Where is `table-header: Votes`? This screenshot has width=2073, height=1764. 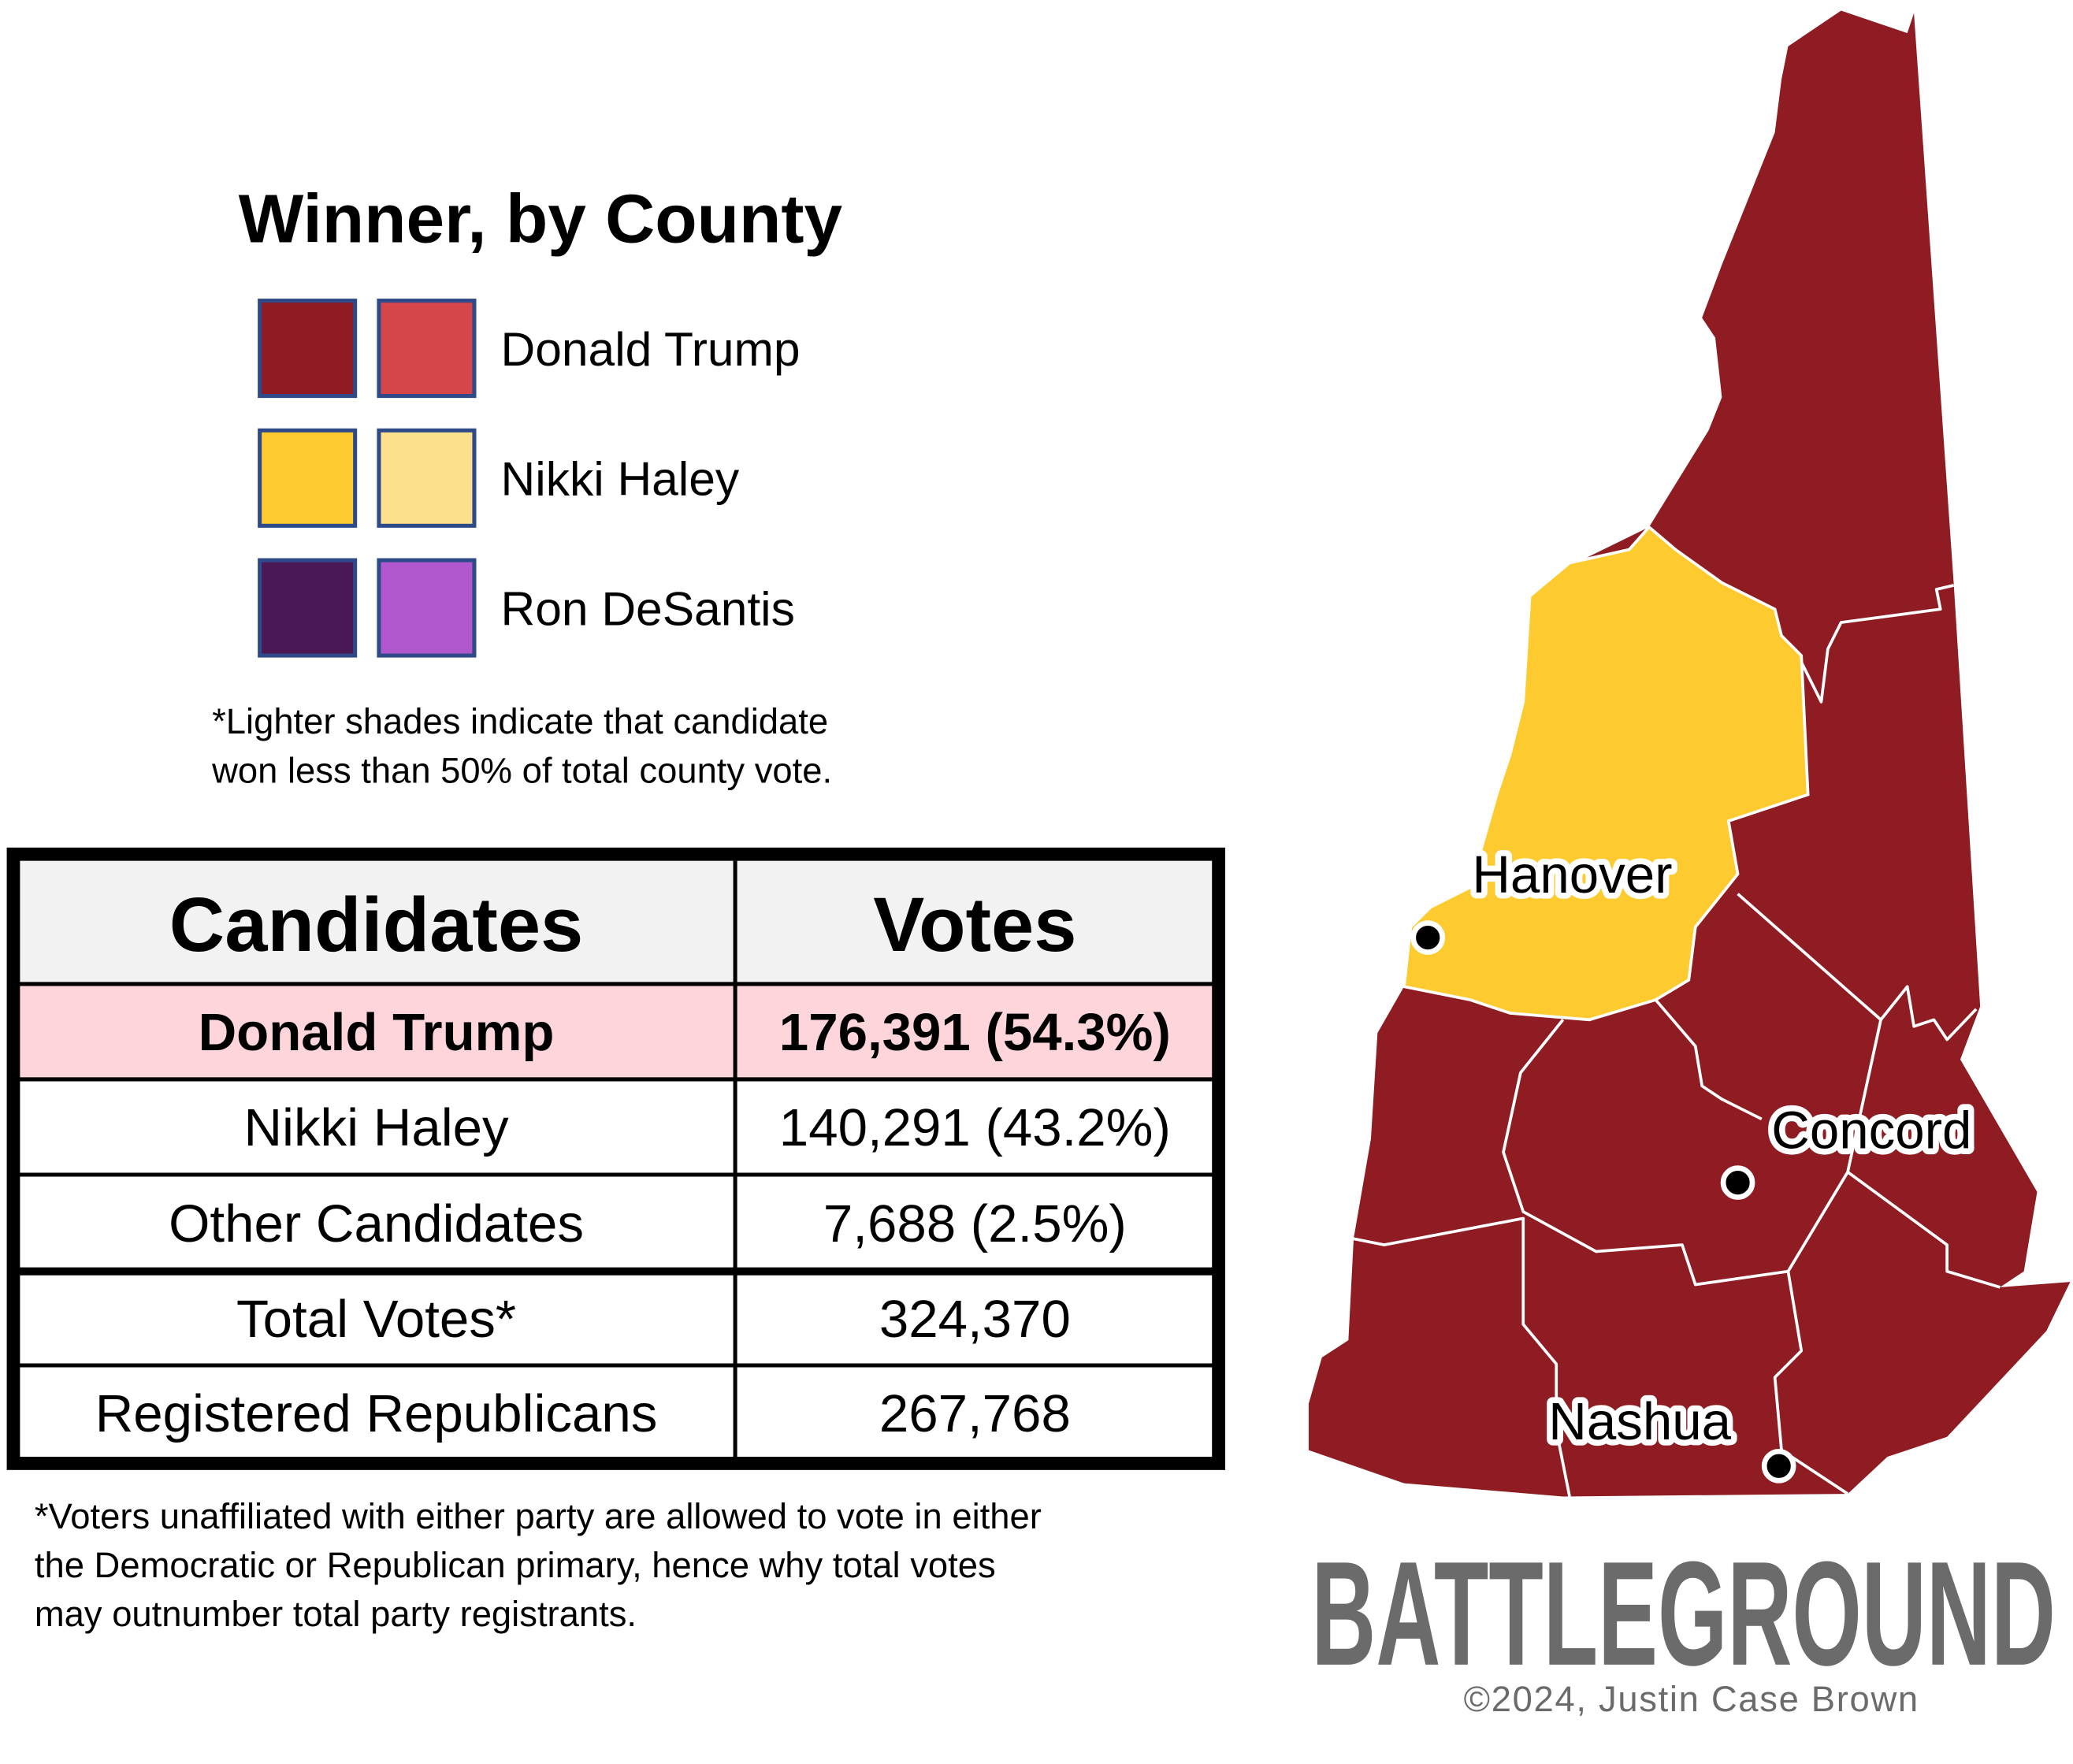
table-header: Votes is located at coordinates (974, 924).